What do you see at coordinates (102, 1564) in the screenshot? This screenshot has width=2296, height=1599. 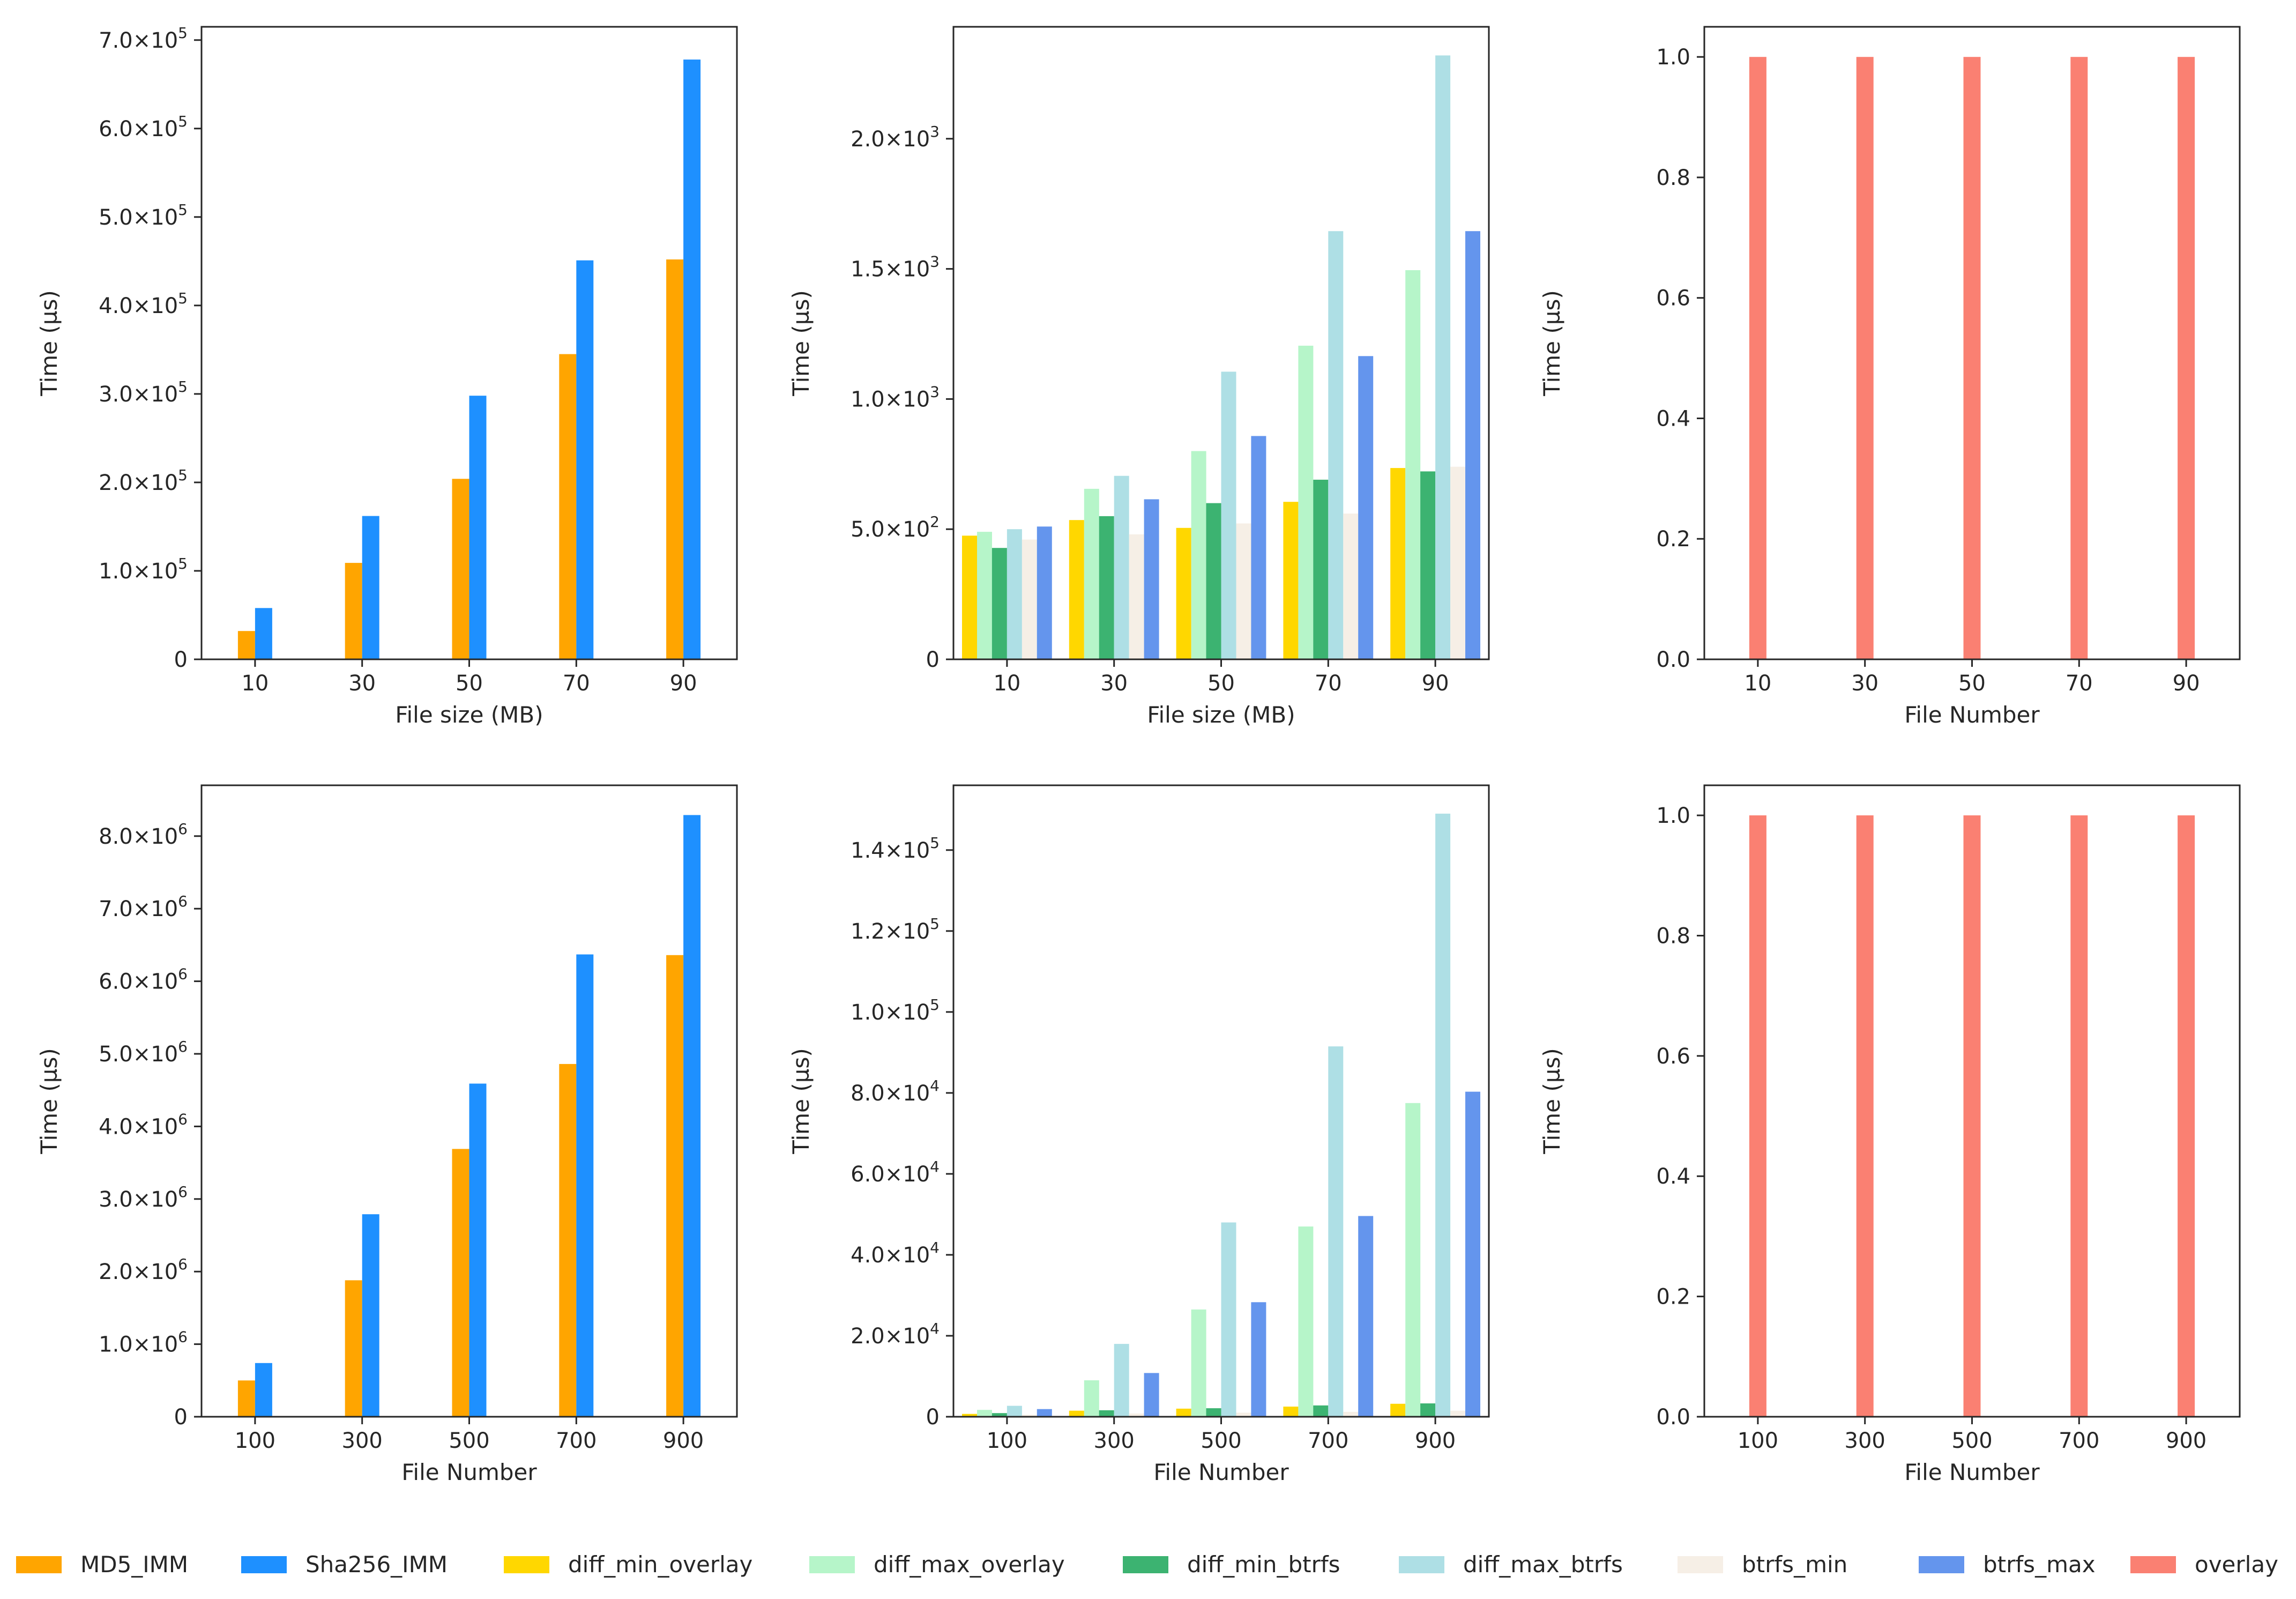 I see `legend-item-MD5_IMM: MD5_IMM` at bounding box center [102, 1564].